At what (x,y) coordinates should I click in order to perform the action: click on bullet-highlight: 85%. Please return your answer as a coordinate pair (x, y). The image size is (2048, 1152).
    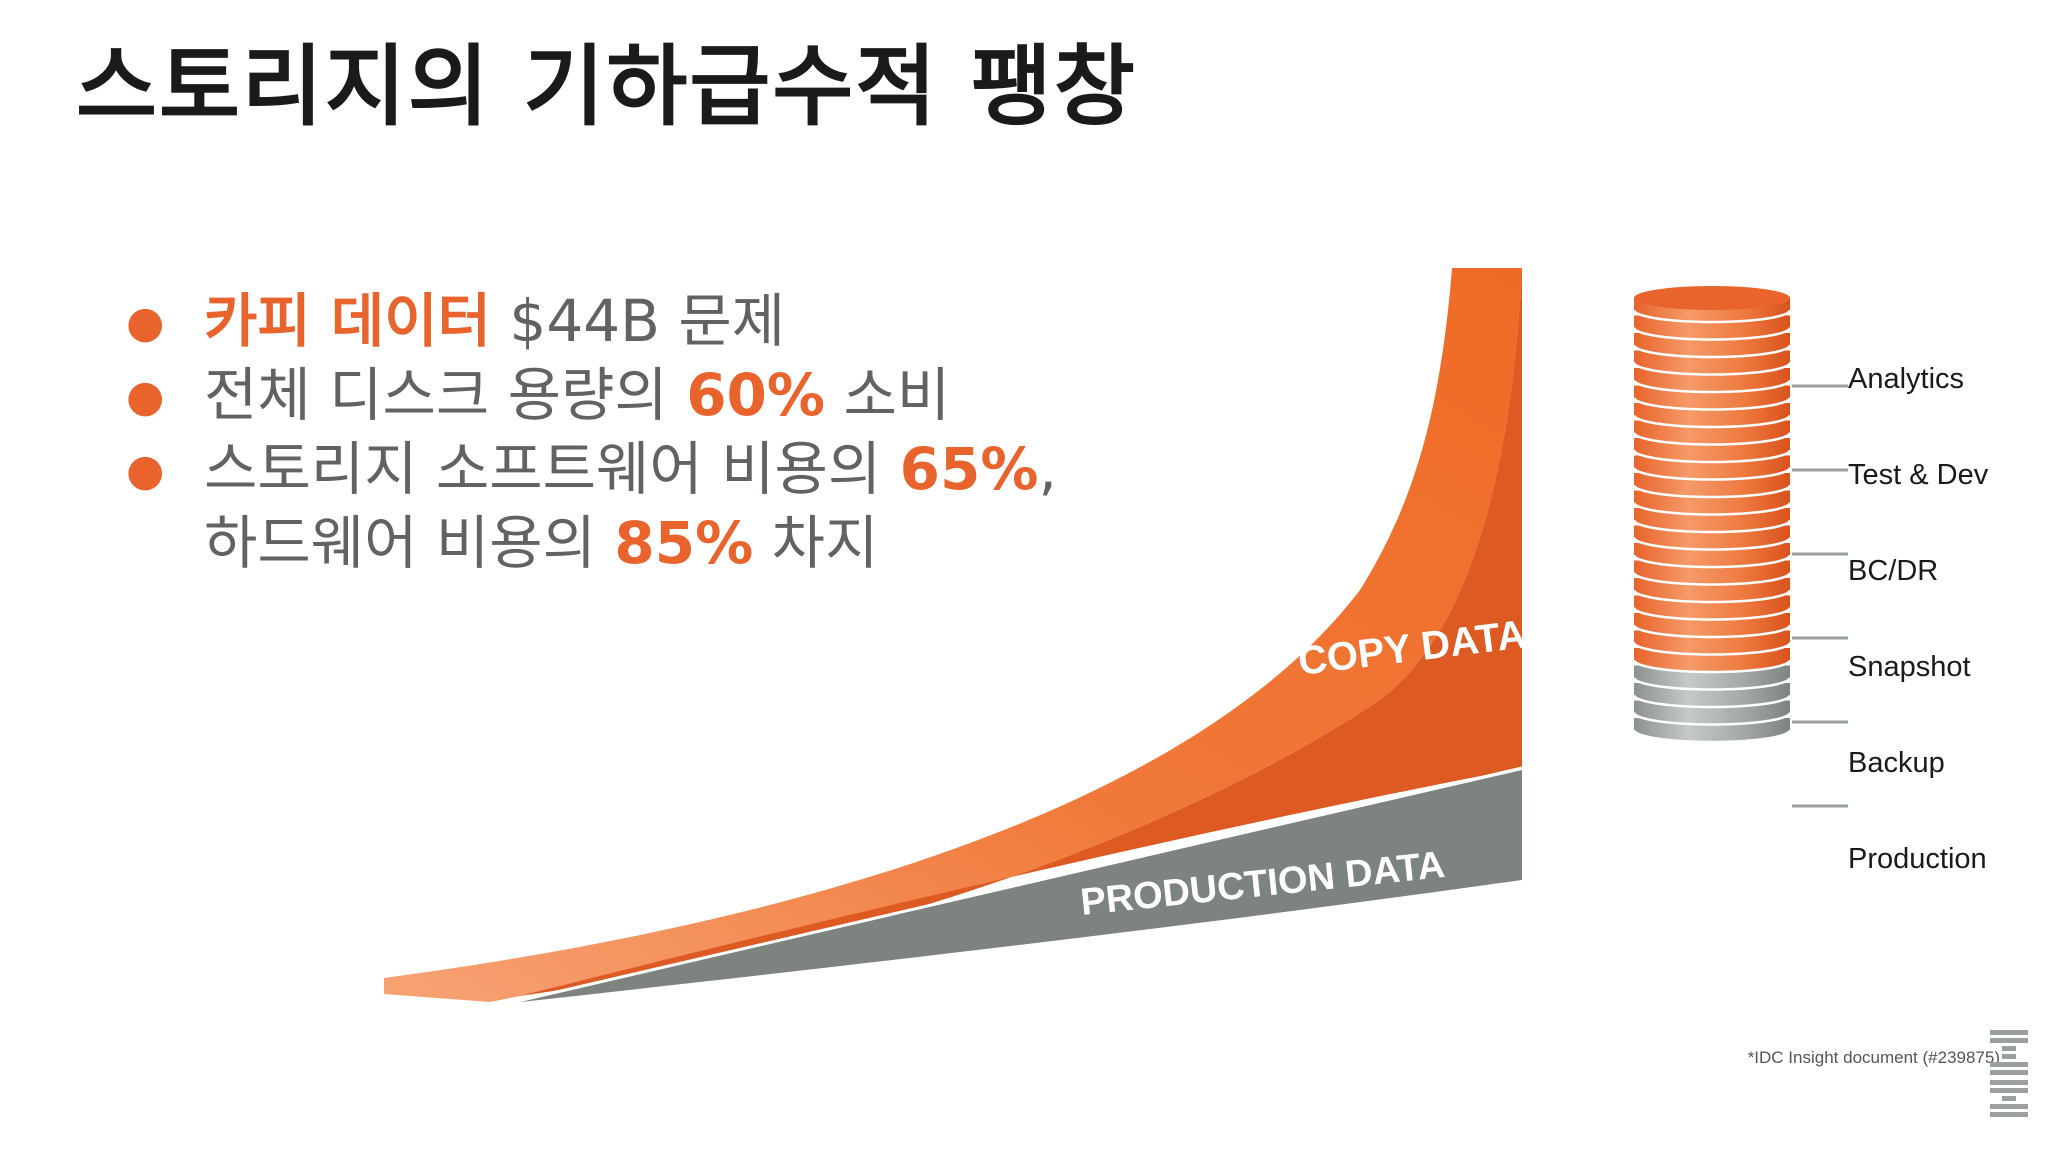
    Looking at the image, I should click on (684, 543).